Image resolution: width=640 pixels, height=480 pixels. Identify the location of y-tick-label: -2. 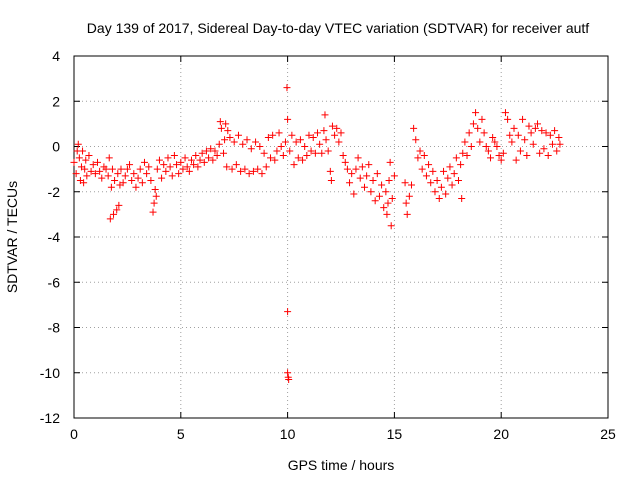
(54, 192).